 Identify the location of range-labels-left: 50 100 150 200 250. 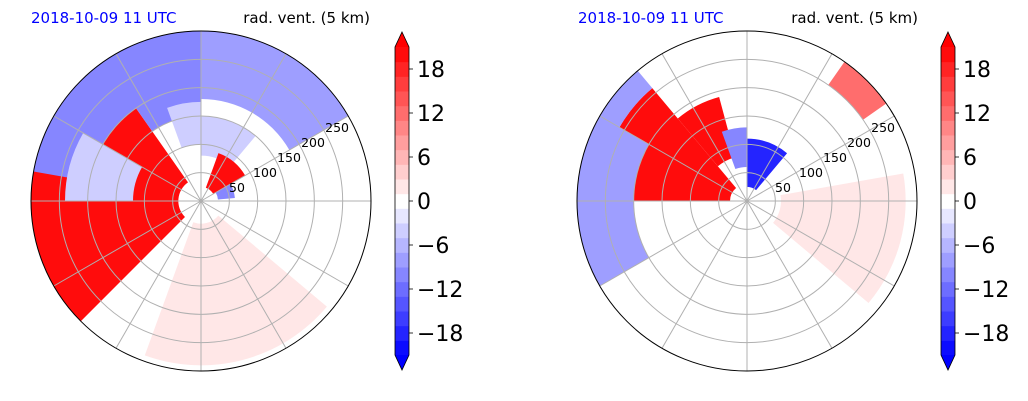
(289, 157).